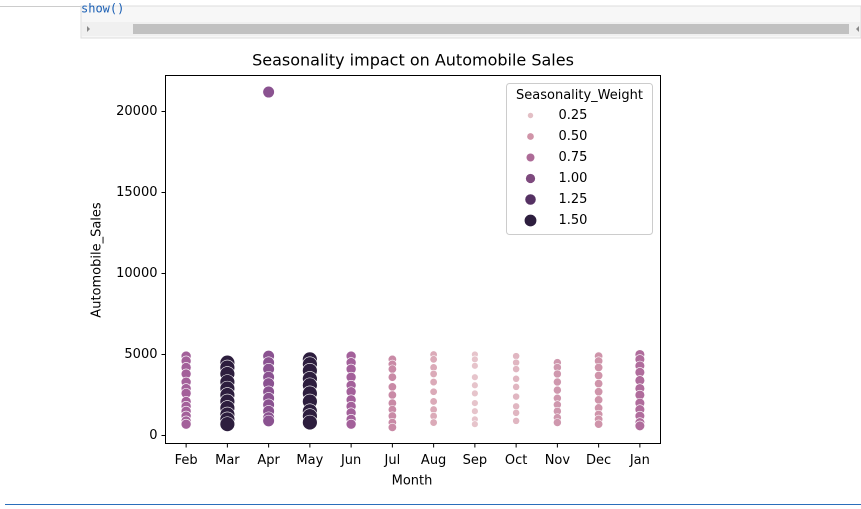 Image resolution: width=861 pixels, height=509 pixels. Describe the element at coordinates (573, 220) in the screenshot. I see `legend-label: 1.50` at that location.